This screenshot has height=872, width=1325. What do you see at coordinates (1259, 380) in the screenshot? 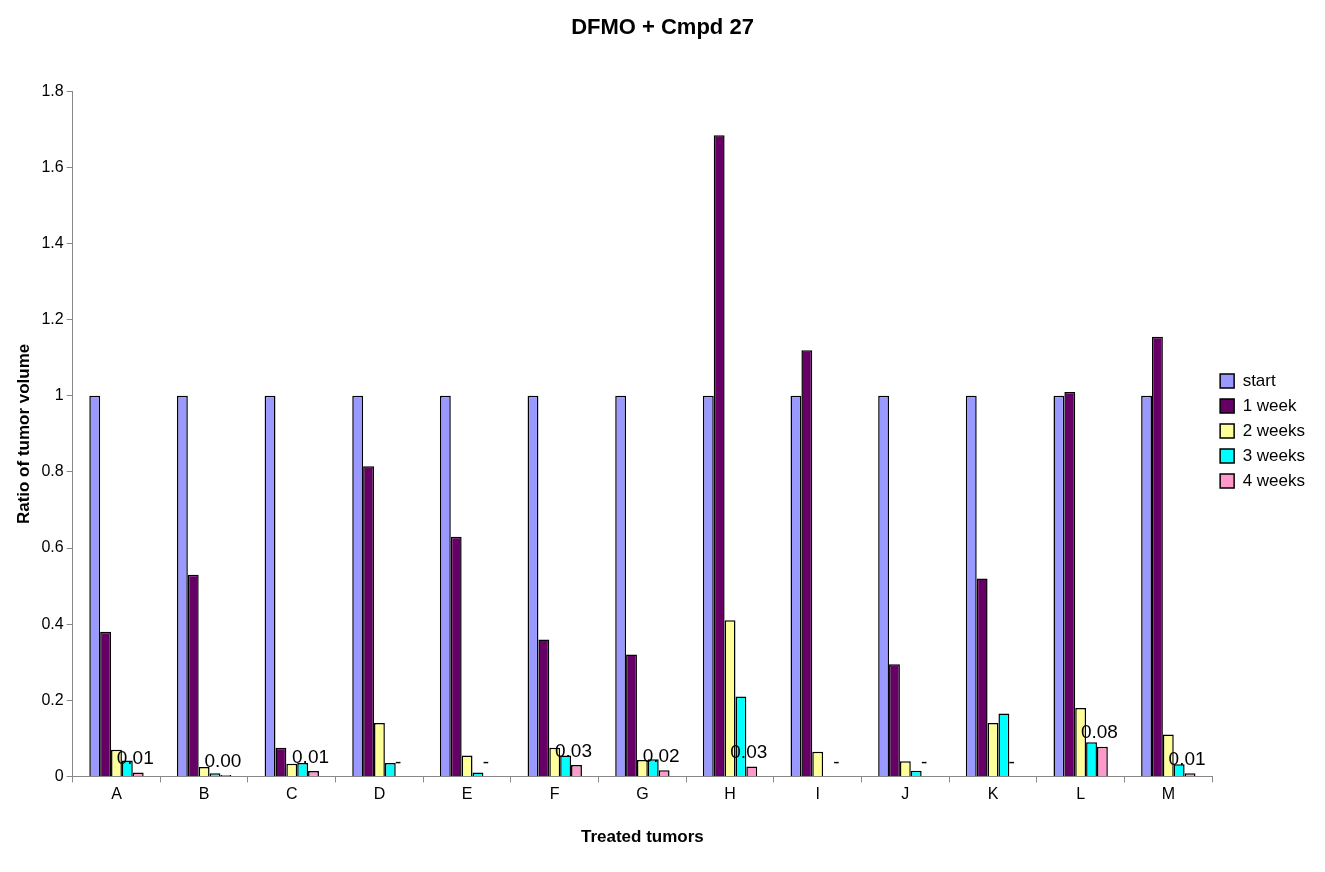
I see `legend-label: start` at bounding box center [1259, 380].